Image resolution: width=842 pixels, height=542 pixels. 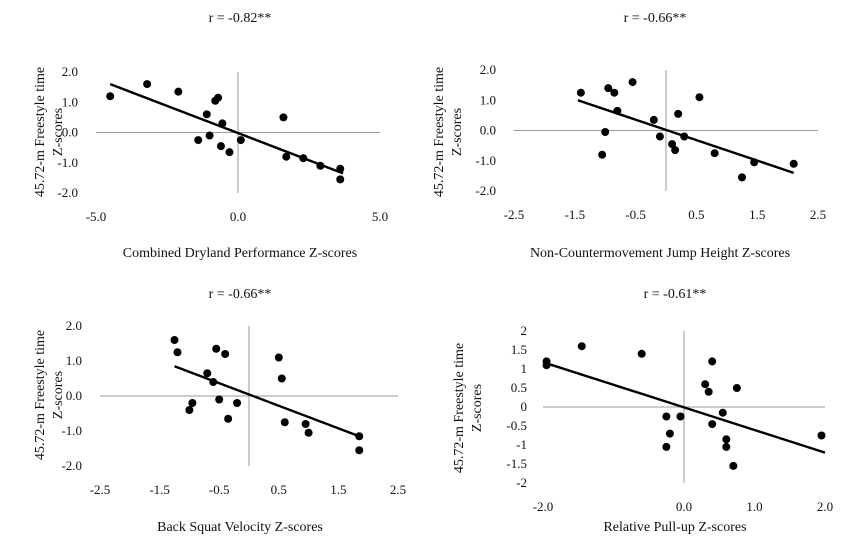 What do you see at coordinates (754, 506) in the screenshot?
I see `x-tick-label: 1.0` at bounding box center [754, 506].